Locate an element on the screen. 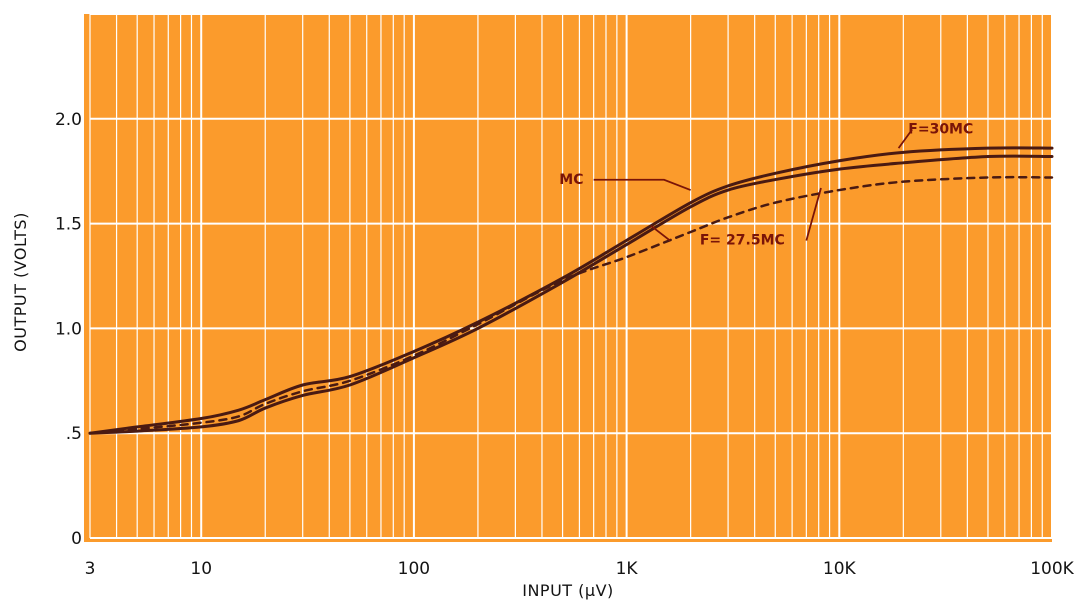  x-tick-labels: 3 10 100 1K 10K 100K is located at coordinates (580, 569).